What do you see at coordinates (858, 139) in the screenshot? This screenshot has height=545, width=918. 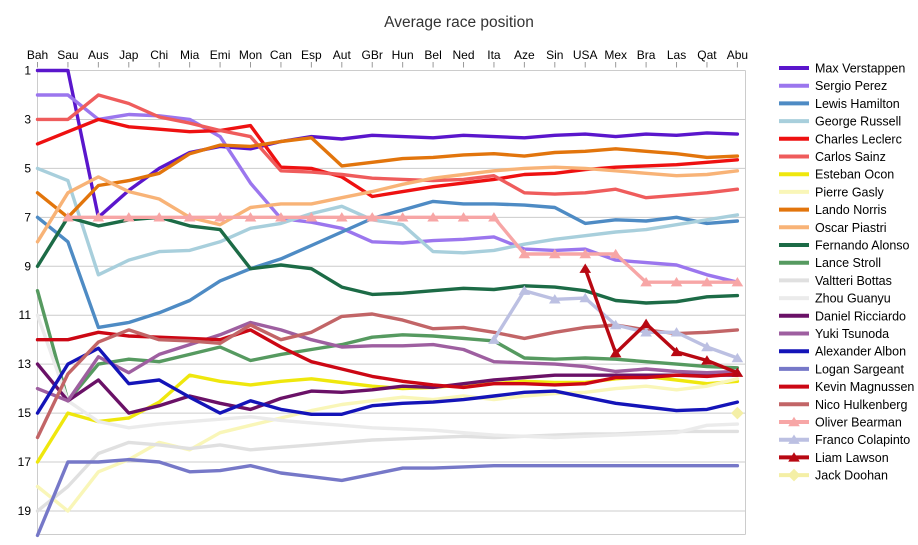 I see `legend-label: Charles Leclerc` at bounding box center [858, 139].